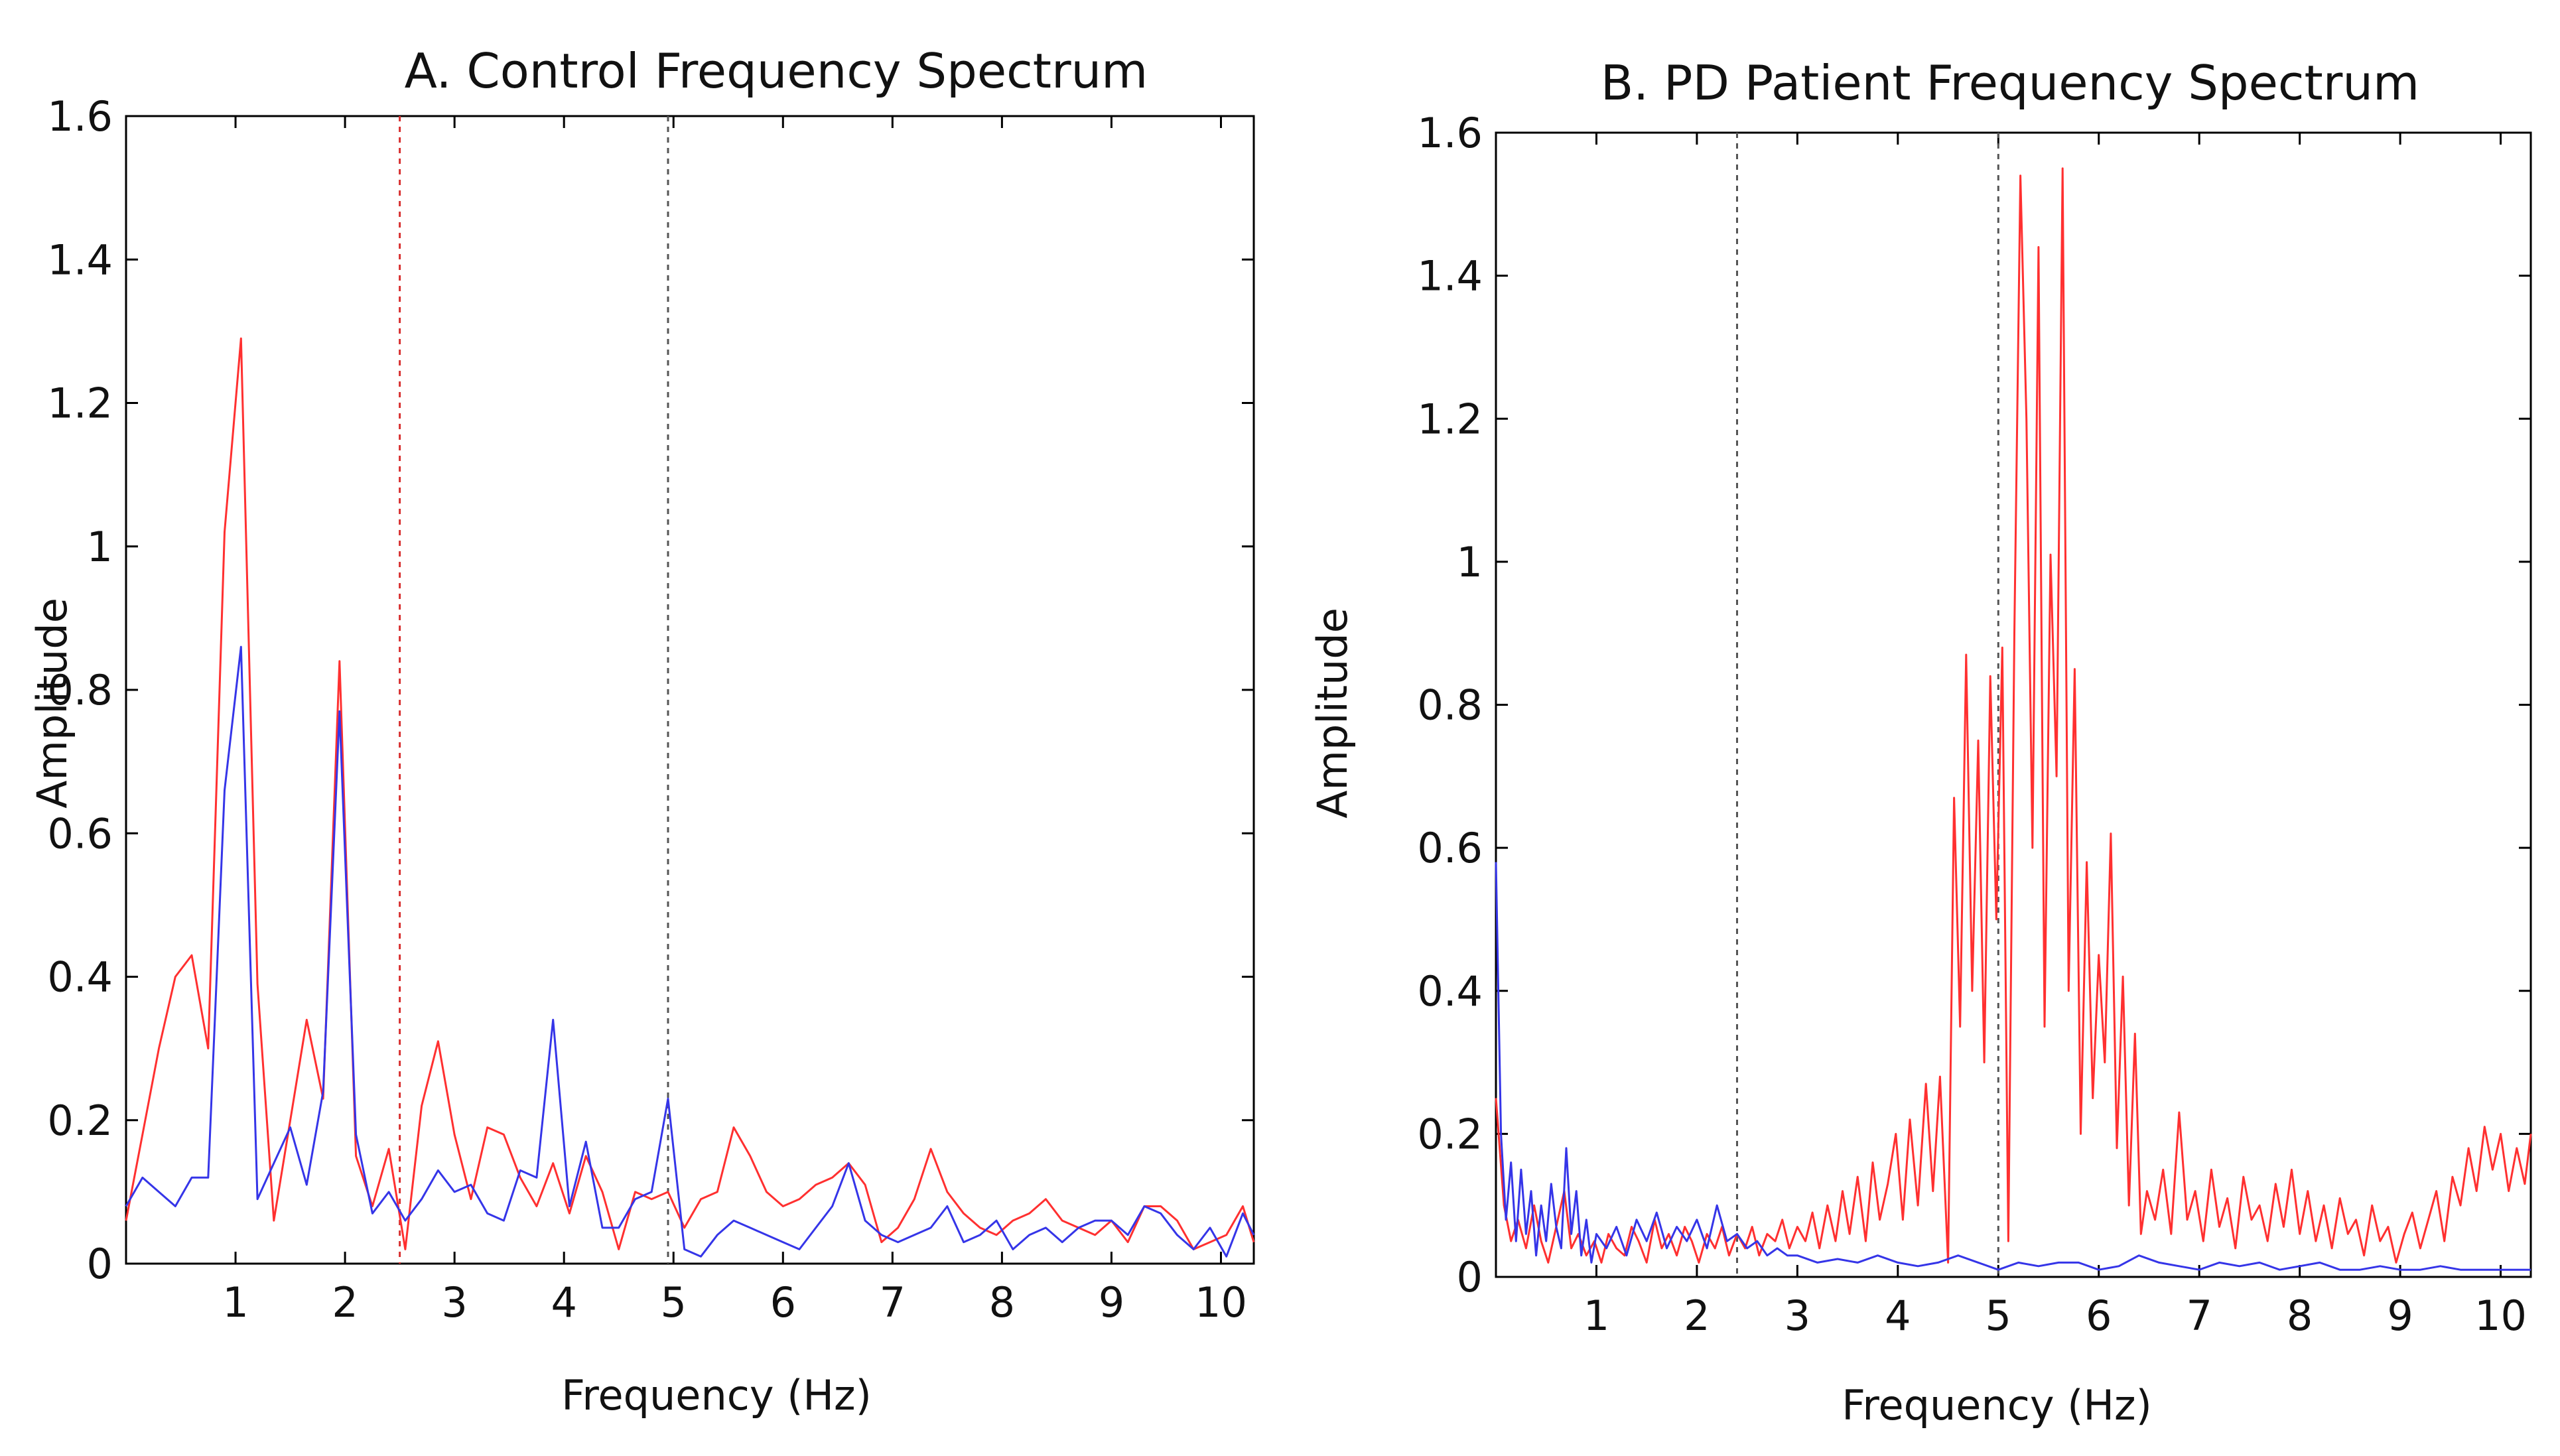  I want to click on panel-b-xtick-label: 2, so click(1697, 1315).